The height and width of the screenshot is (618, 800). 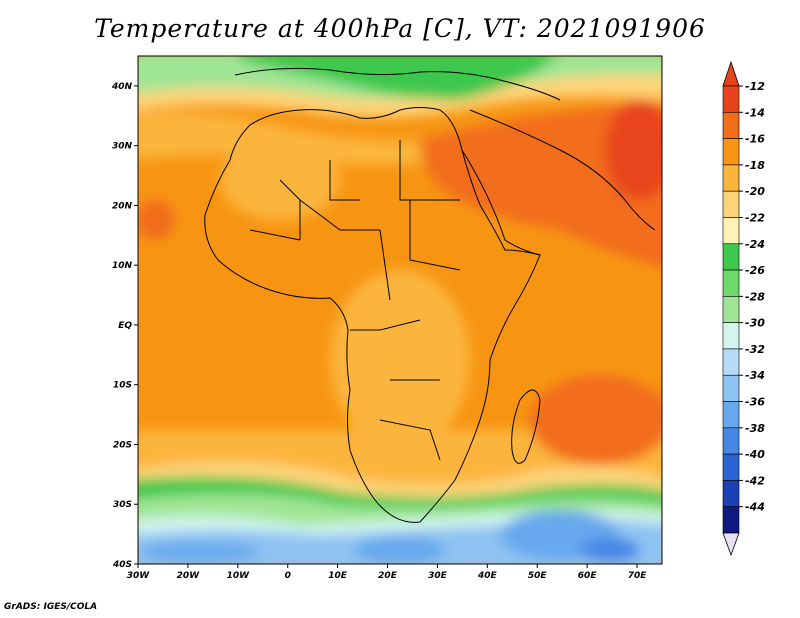 What do you see at coordinates (755, 454) in the screenshot?
I see `colorbar-label: -40` at bounding box center [755, 454].